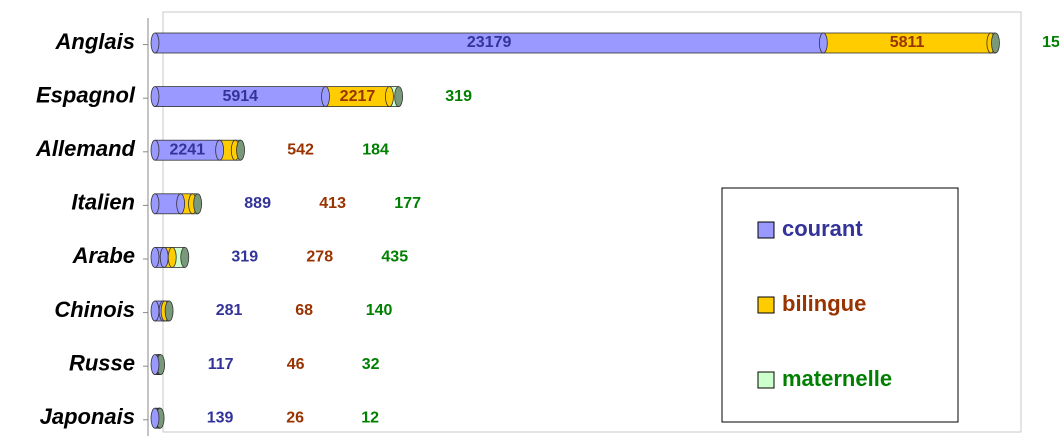 This screenshot has width=1059, height=436. I want to click on value-label: 177, so click(407, 203).